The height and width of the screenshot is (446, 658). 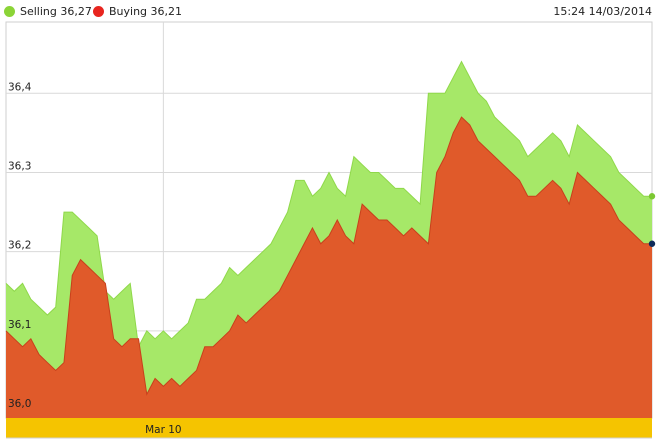 What do you see at coordinates (19, 246) in the screenshot?
I see `y-tick-label: 36,2` at bounding box center [19, 246].